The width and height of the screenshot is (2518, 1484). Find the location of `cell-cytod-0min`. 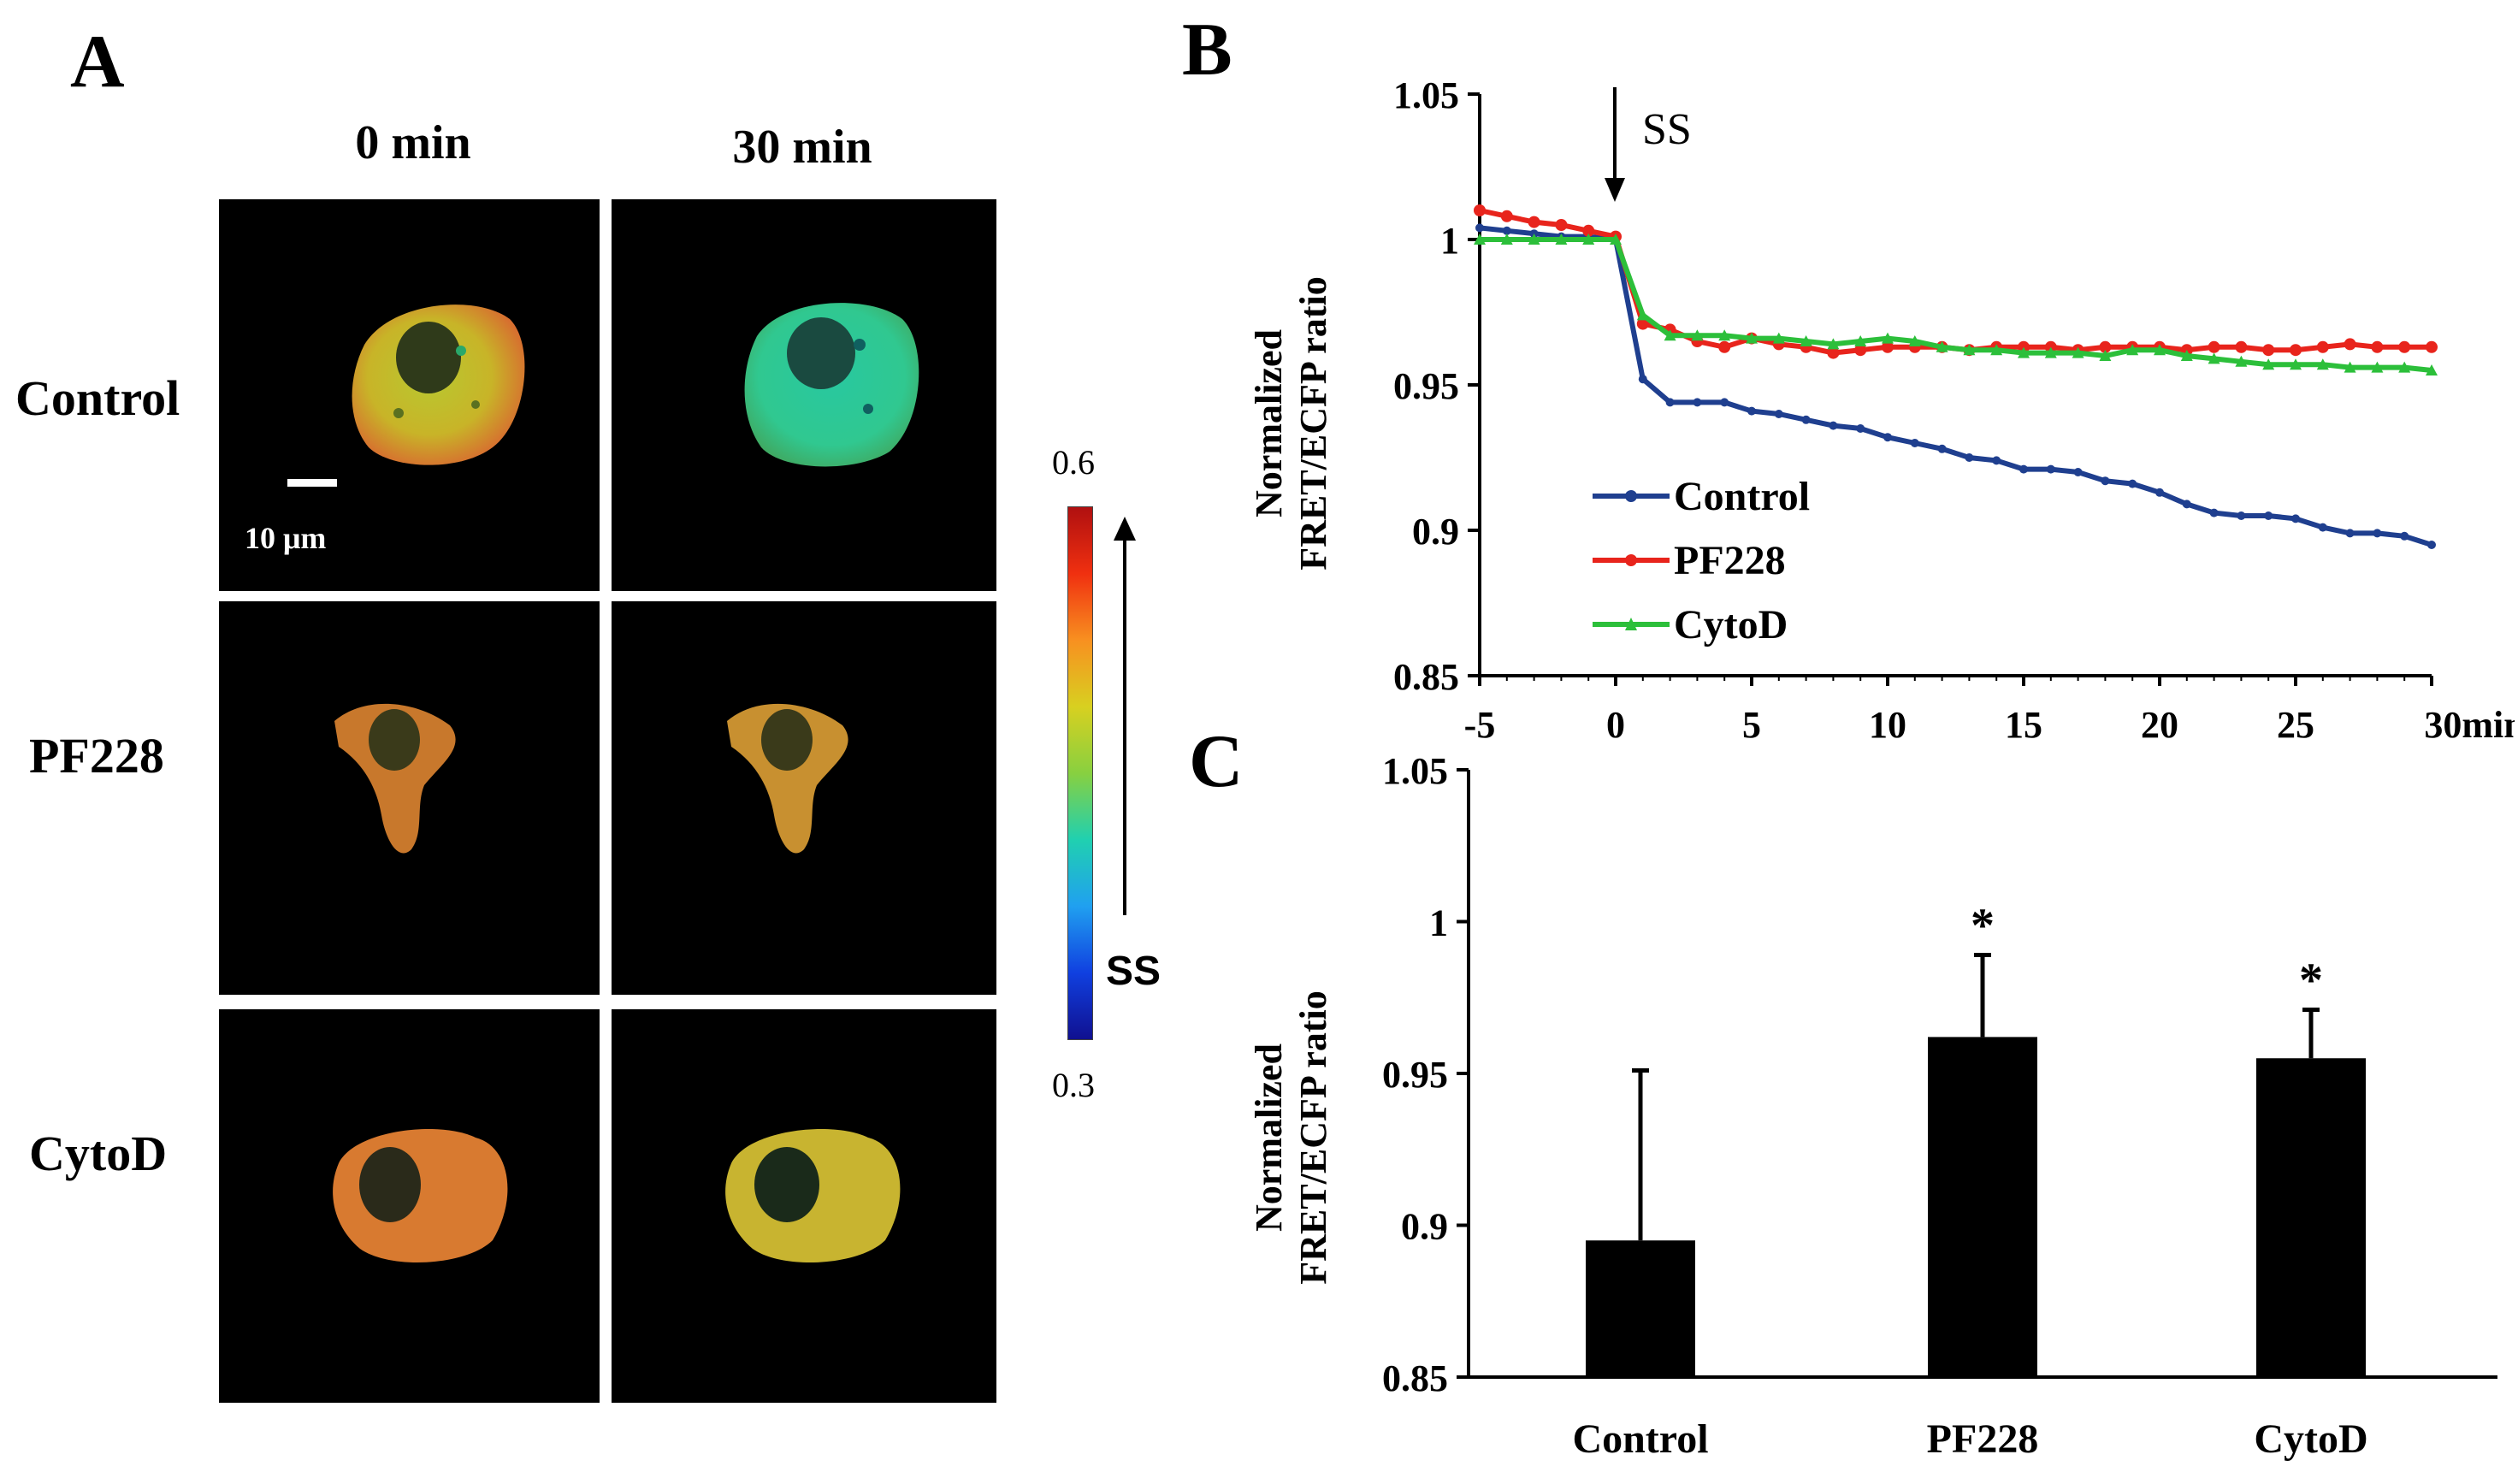

cell-cytod-0min is located at coordinates (420, 1196).